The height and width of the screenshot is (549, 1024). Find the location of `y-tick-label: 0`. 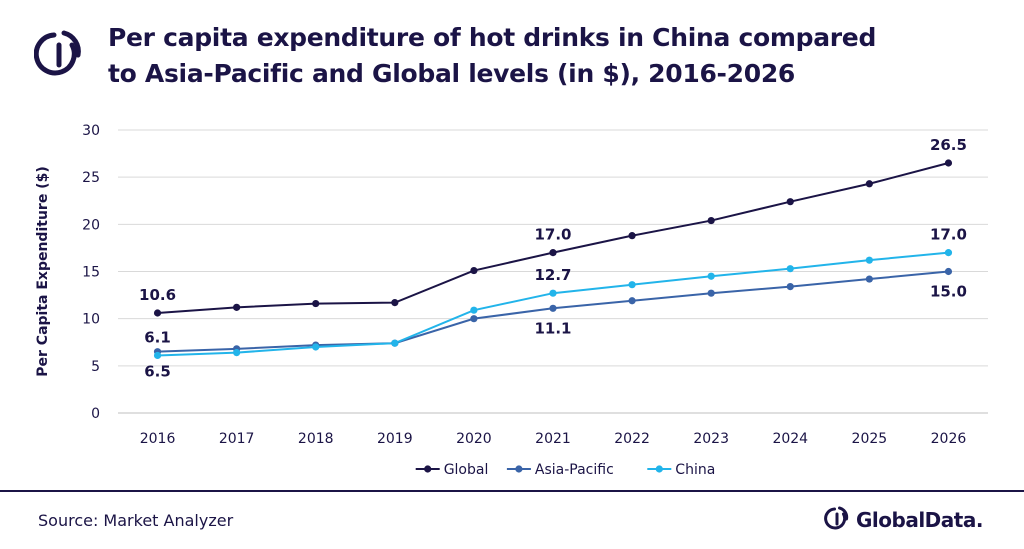

y-tick-label: 0 is located at coordinates (95, 414).